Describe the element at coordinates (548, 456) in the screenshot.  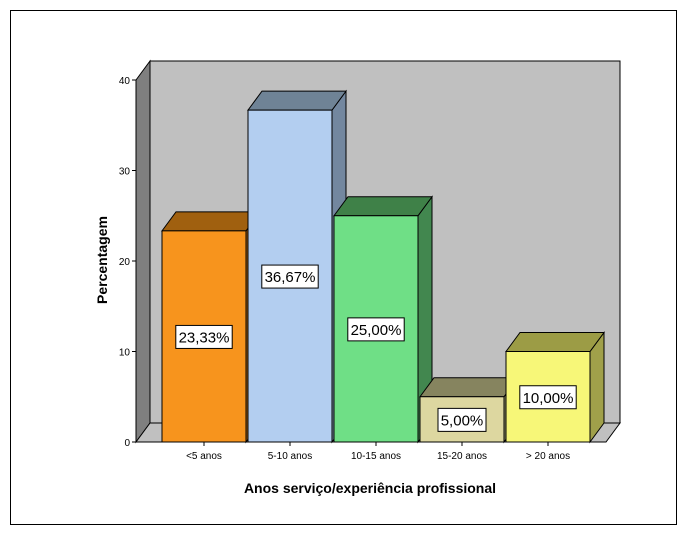
I see `x-tick-label: > 20 anos` at that location.